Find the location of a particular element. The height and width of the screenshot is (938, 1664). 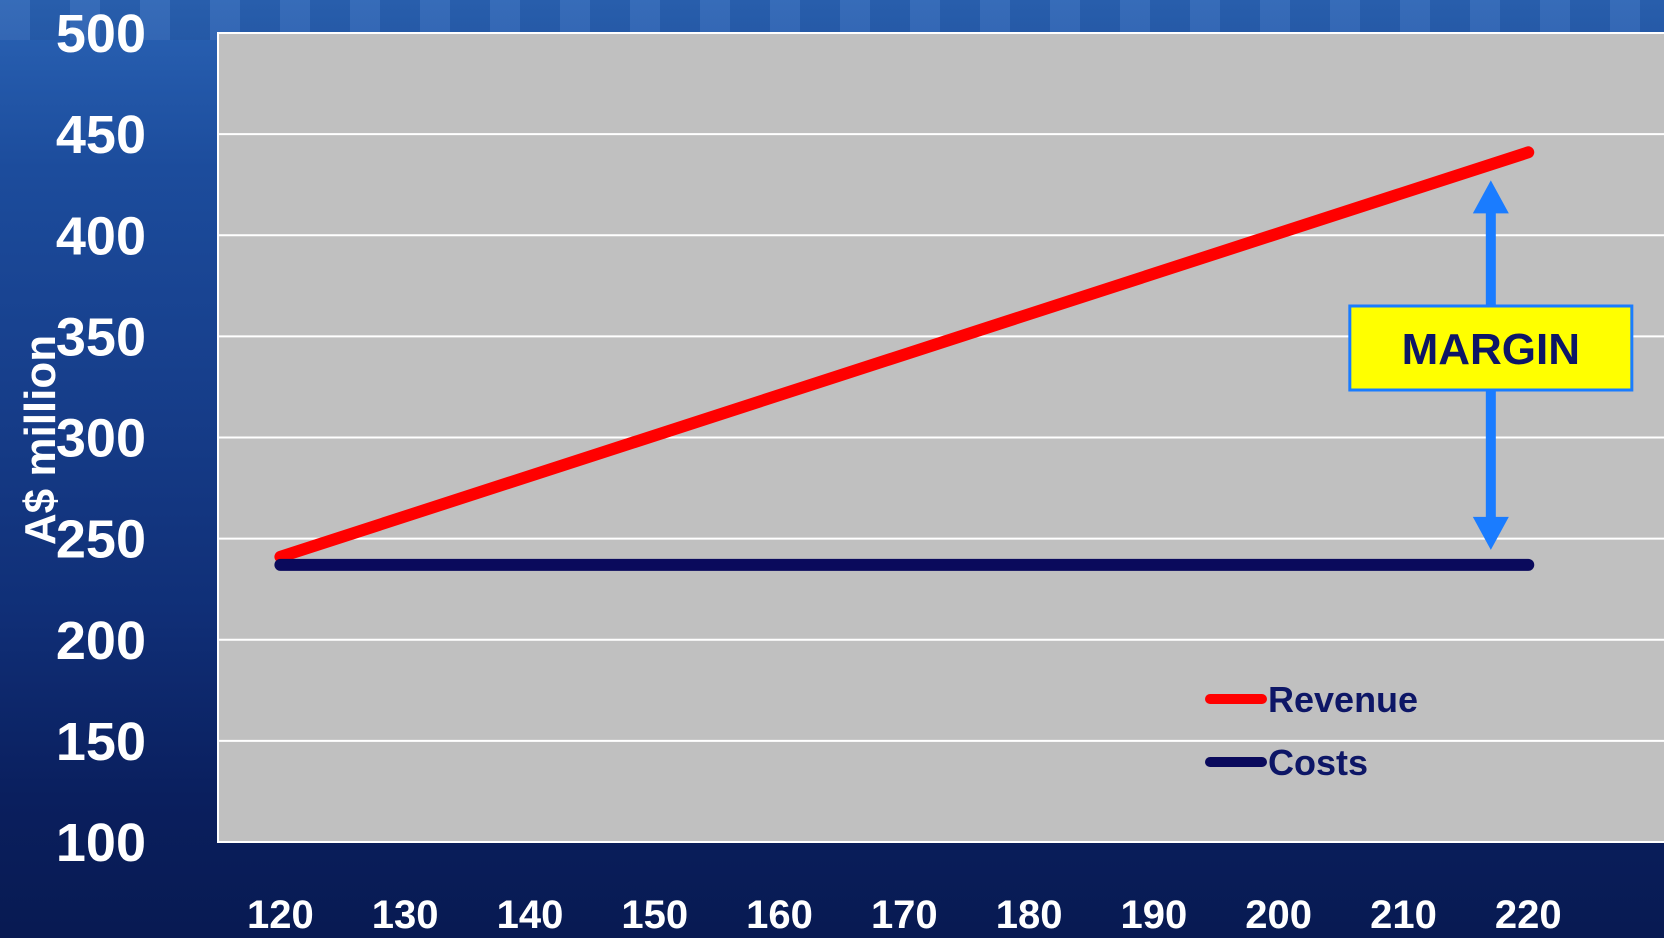

x-tick-label: 140 is located at coordinates (530, 915).